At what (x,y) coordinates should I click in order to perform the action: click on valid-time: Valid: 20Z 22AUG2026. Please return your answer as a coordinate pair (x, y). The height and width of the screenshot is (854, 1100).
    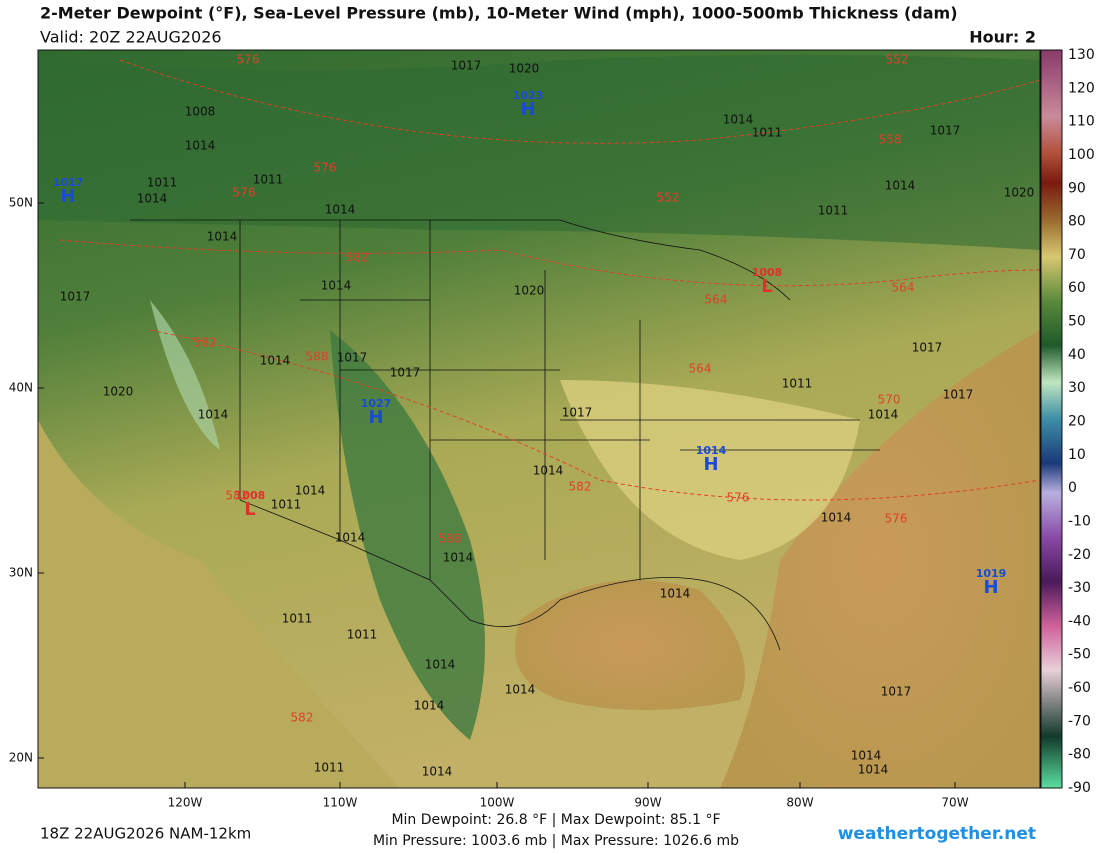
    Looking at the image, I should click on (131, 37).